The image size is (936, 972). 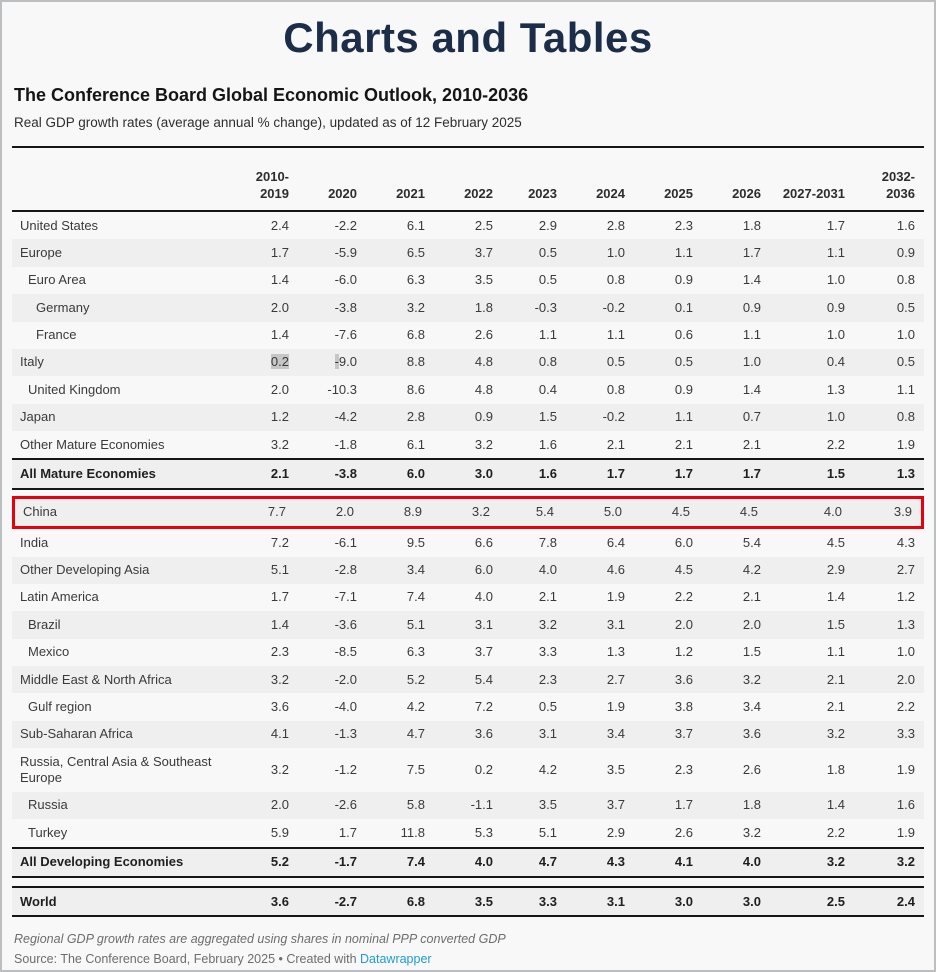 I want to click on value-cell: -1.3, so click(x=345, y=734).